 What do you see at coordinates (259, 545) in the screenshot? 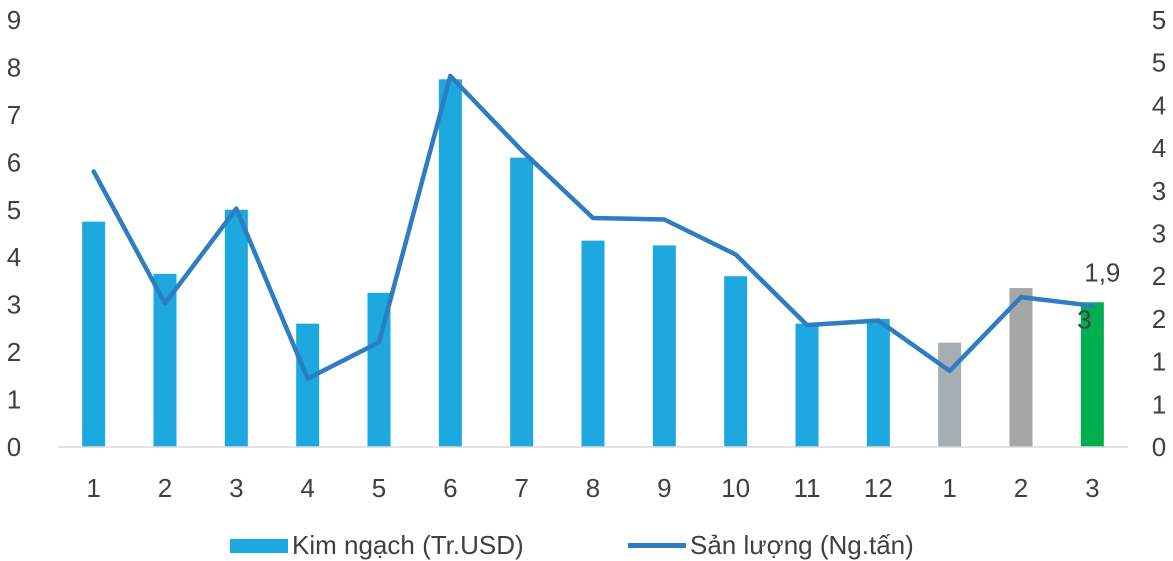
I see `legend-swatch-bars` at bounding box center [259, 545].